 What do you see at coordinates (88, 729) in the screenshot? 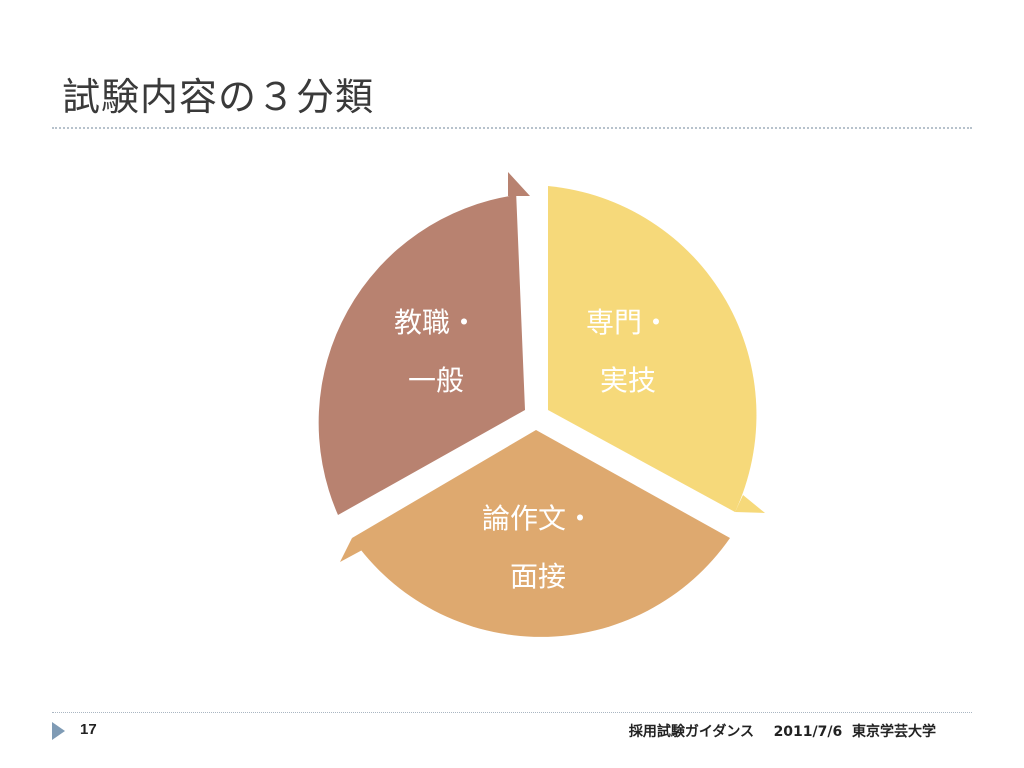
I see `page-number: 17` at bounding box center [88, 729].